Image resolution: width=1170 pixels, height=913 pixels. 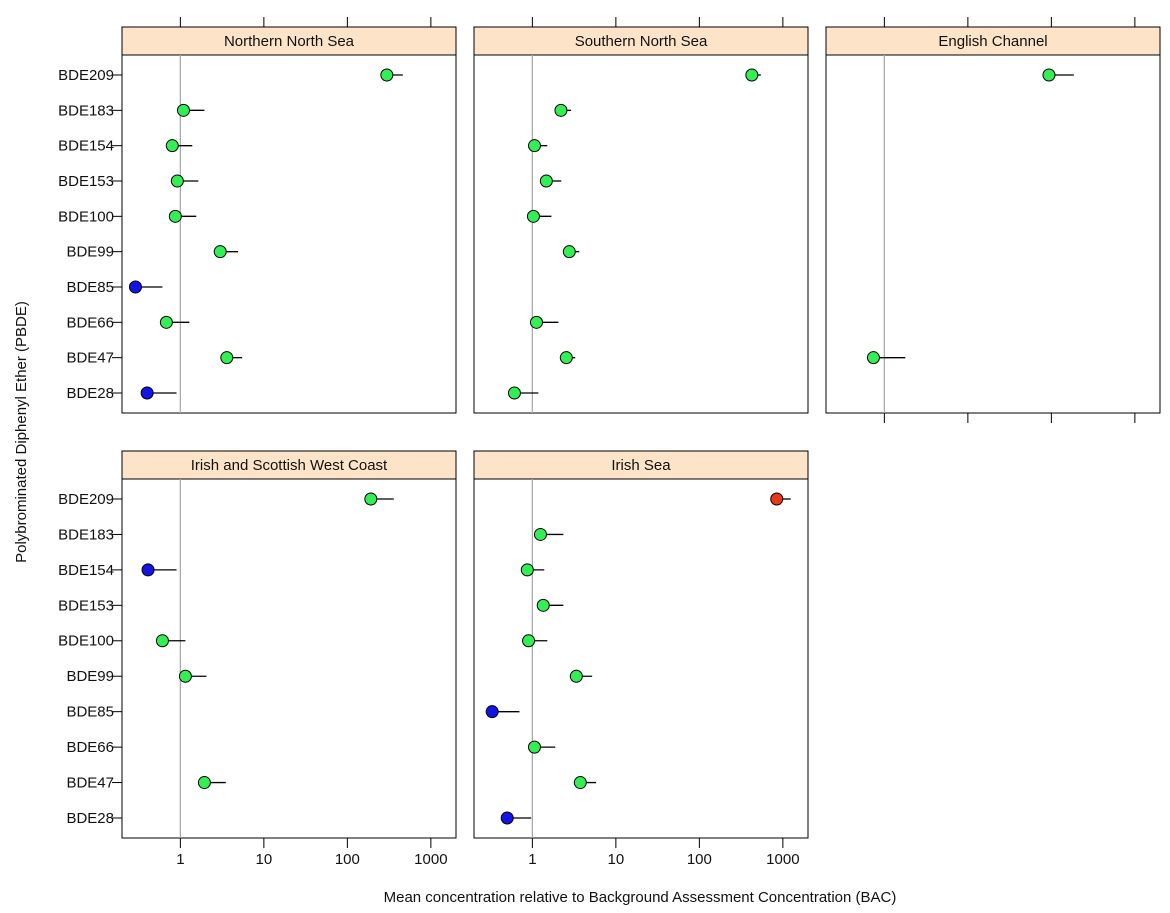 What do you see at coordinates (21, 432) in the screenshot?
I see `y-axis-label: Polybrominated Diphenyl Ether (PBDE)` at bounding box center [21, 432].